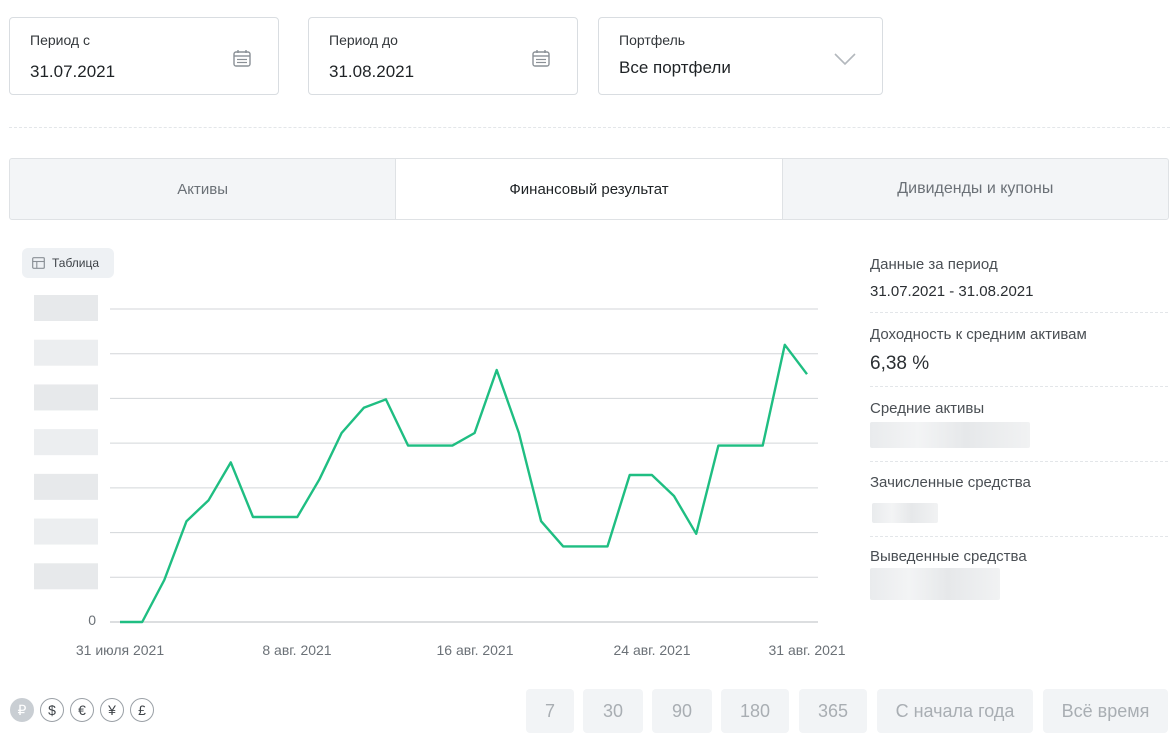 The image size is (1170, 746). What do you see at coordinates (92, 620) in the screenshot?
I see `y-tick-label: 0` at bounding box center [92, 620].